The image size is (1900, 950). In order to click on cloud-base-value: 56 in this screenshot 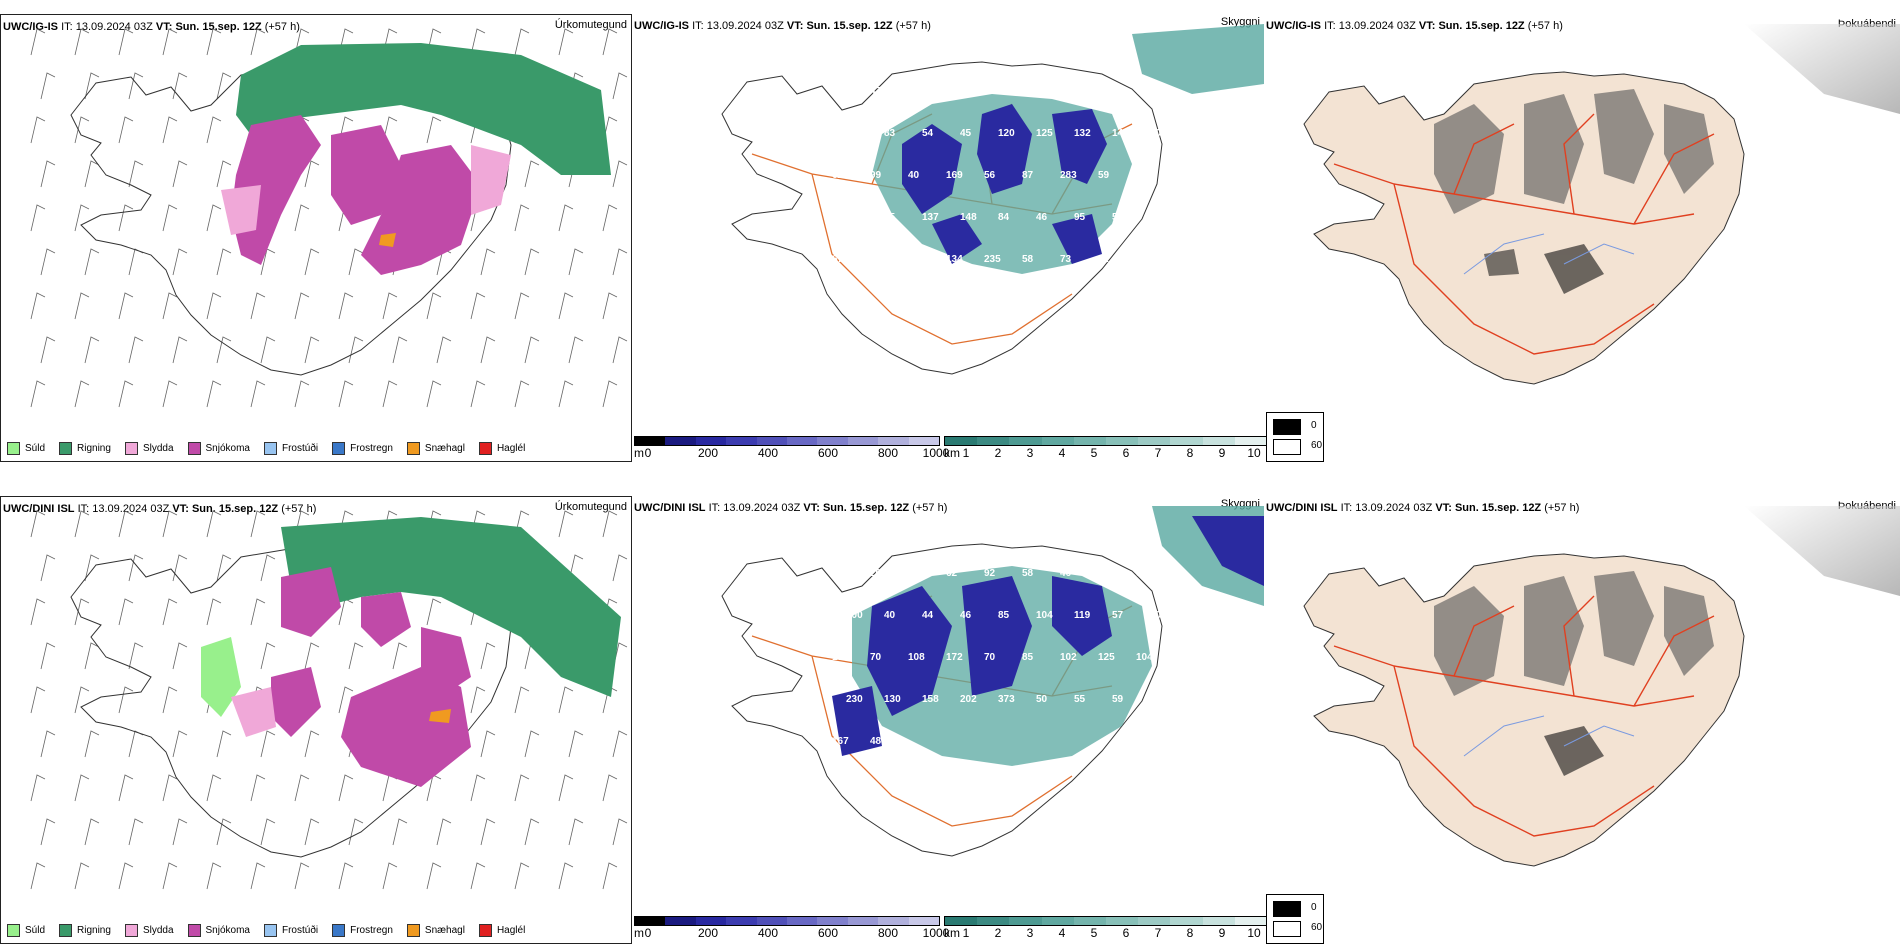, I will do `click(990, 175)`.